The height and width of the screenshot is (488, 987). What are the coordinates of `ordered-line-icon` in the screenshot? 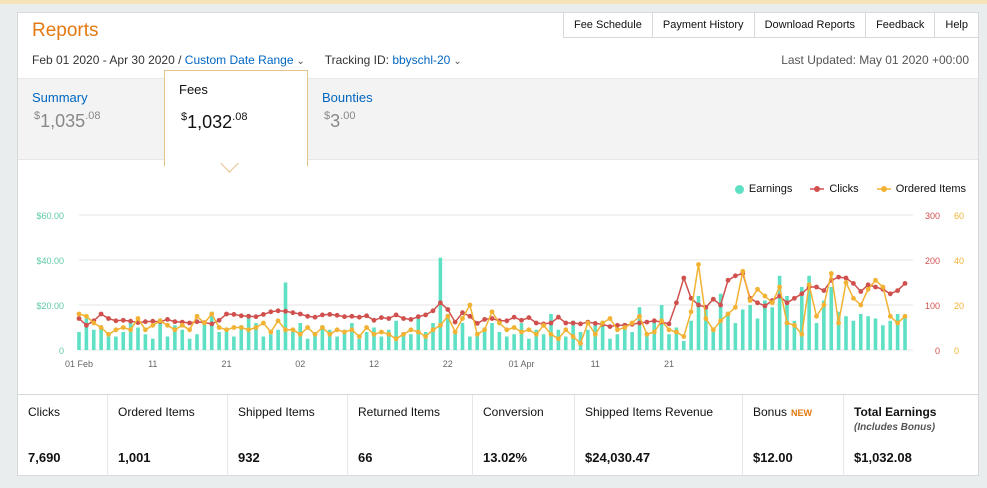 It's located at (883, 189).